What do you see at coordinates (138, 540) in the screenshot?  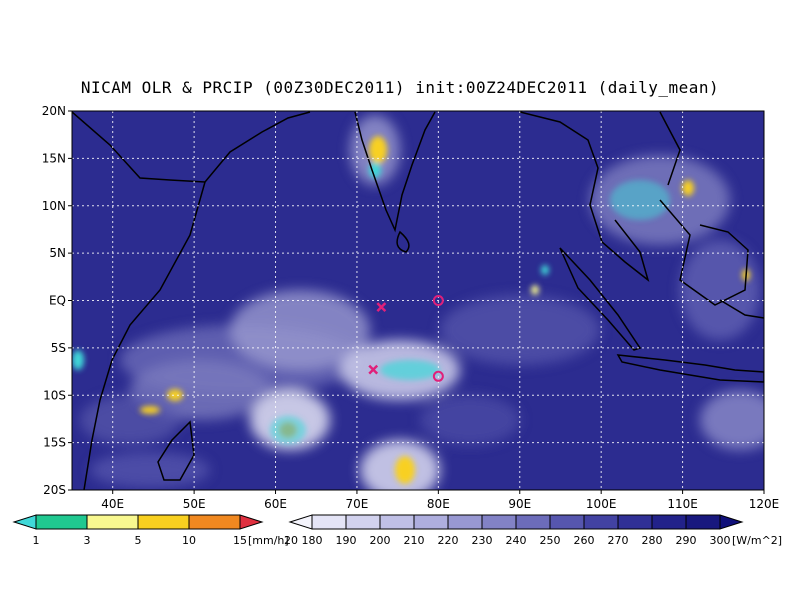 I see `colorbar-label: 5` at bounding box center [138, 540].